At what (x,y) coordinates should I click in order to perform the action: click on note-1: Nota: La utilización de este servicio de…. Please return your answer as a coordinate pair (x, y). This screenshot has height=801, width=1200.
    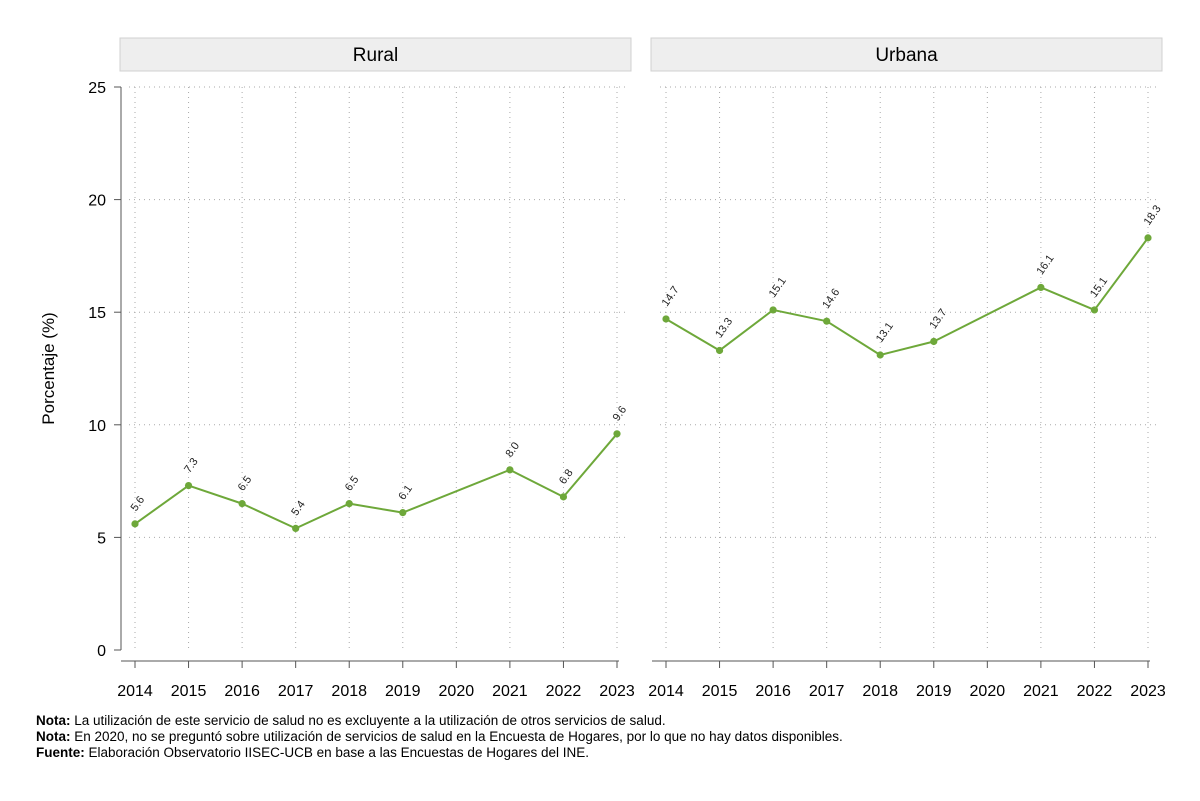
    Looking at the image, I should click on (351, 720).